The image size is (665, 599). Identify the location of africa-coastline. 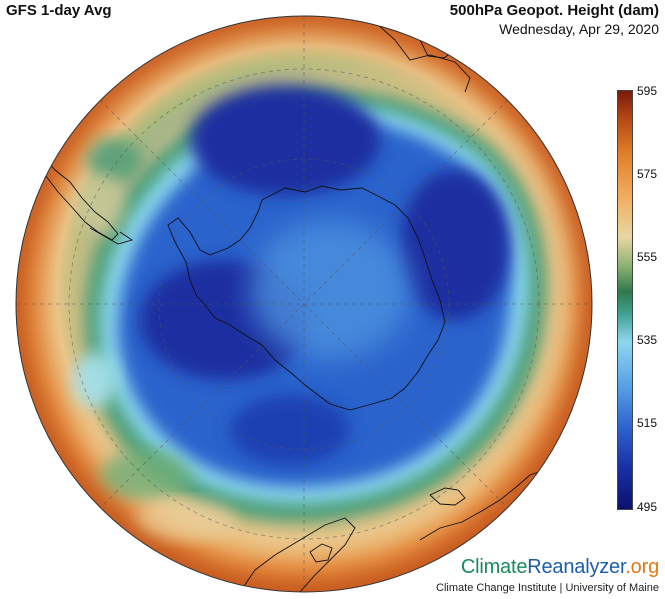
(297, 554).